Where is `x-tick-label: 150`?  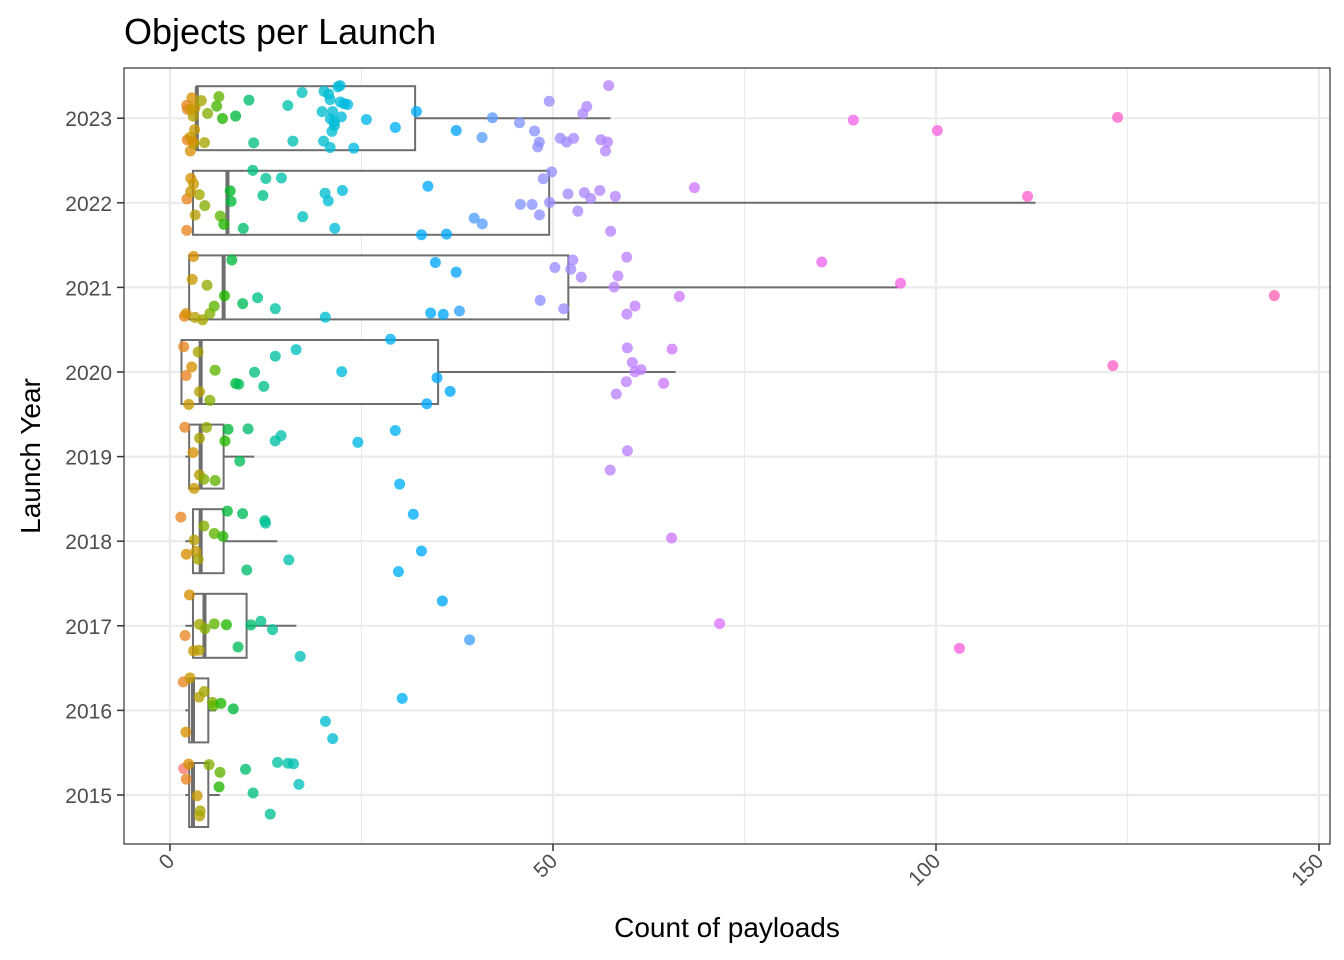
x-tick-label: 150 is located at coordinates (1307, 870).